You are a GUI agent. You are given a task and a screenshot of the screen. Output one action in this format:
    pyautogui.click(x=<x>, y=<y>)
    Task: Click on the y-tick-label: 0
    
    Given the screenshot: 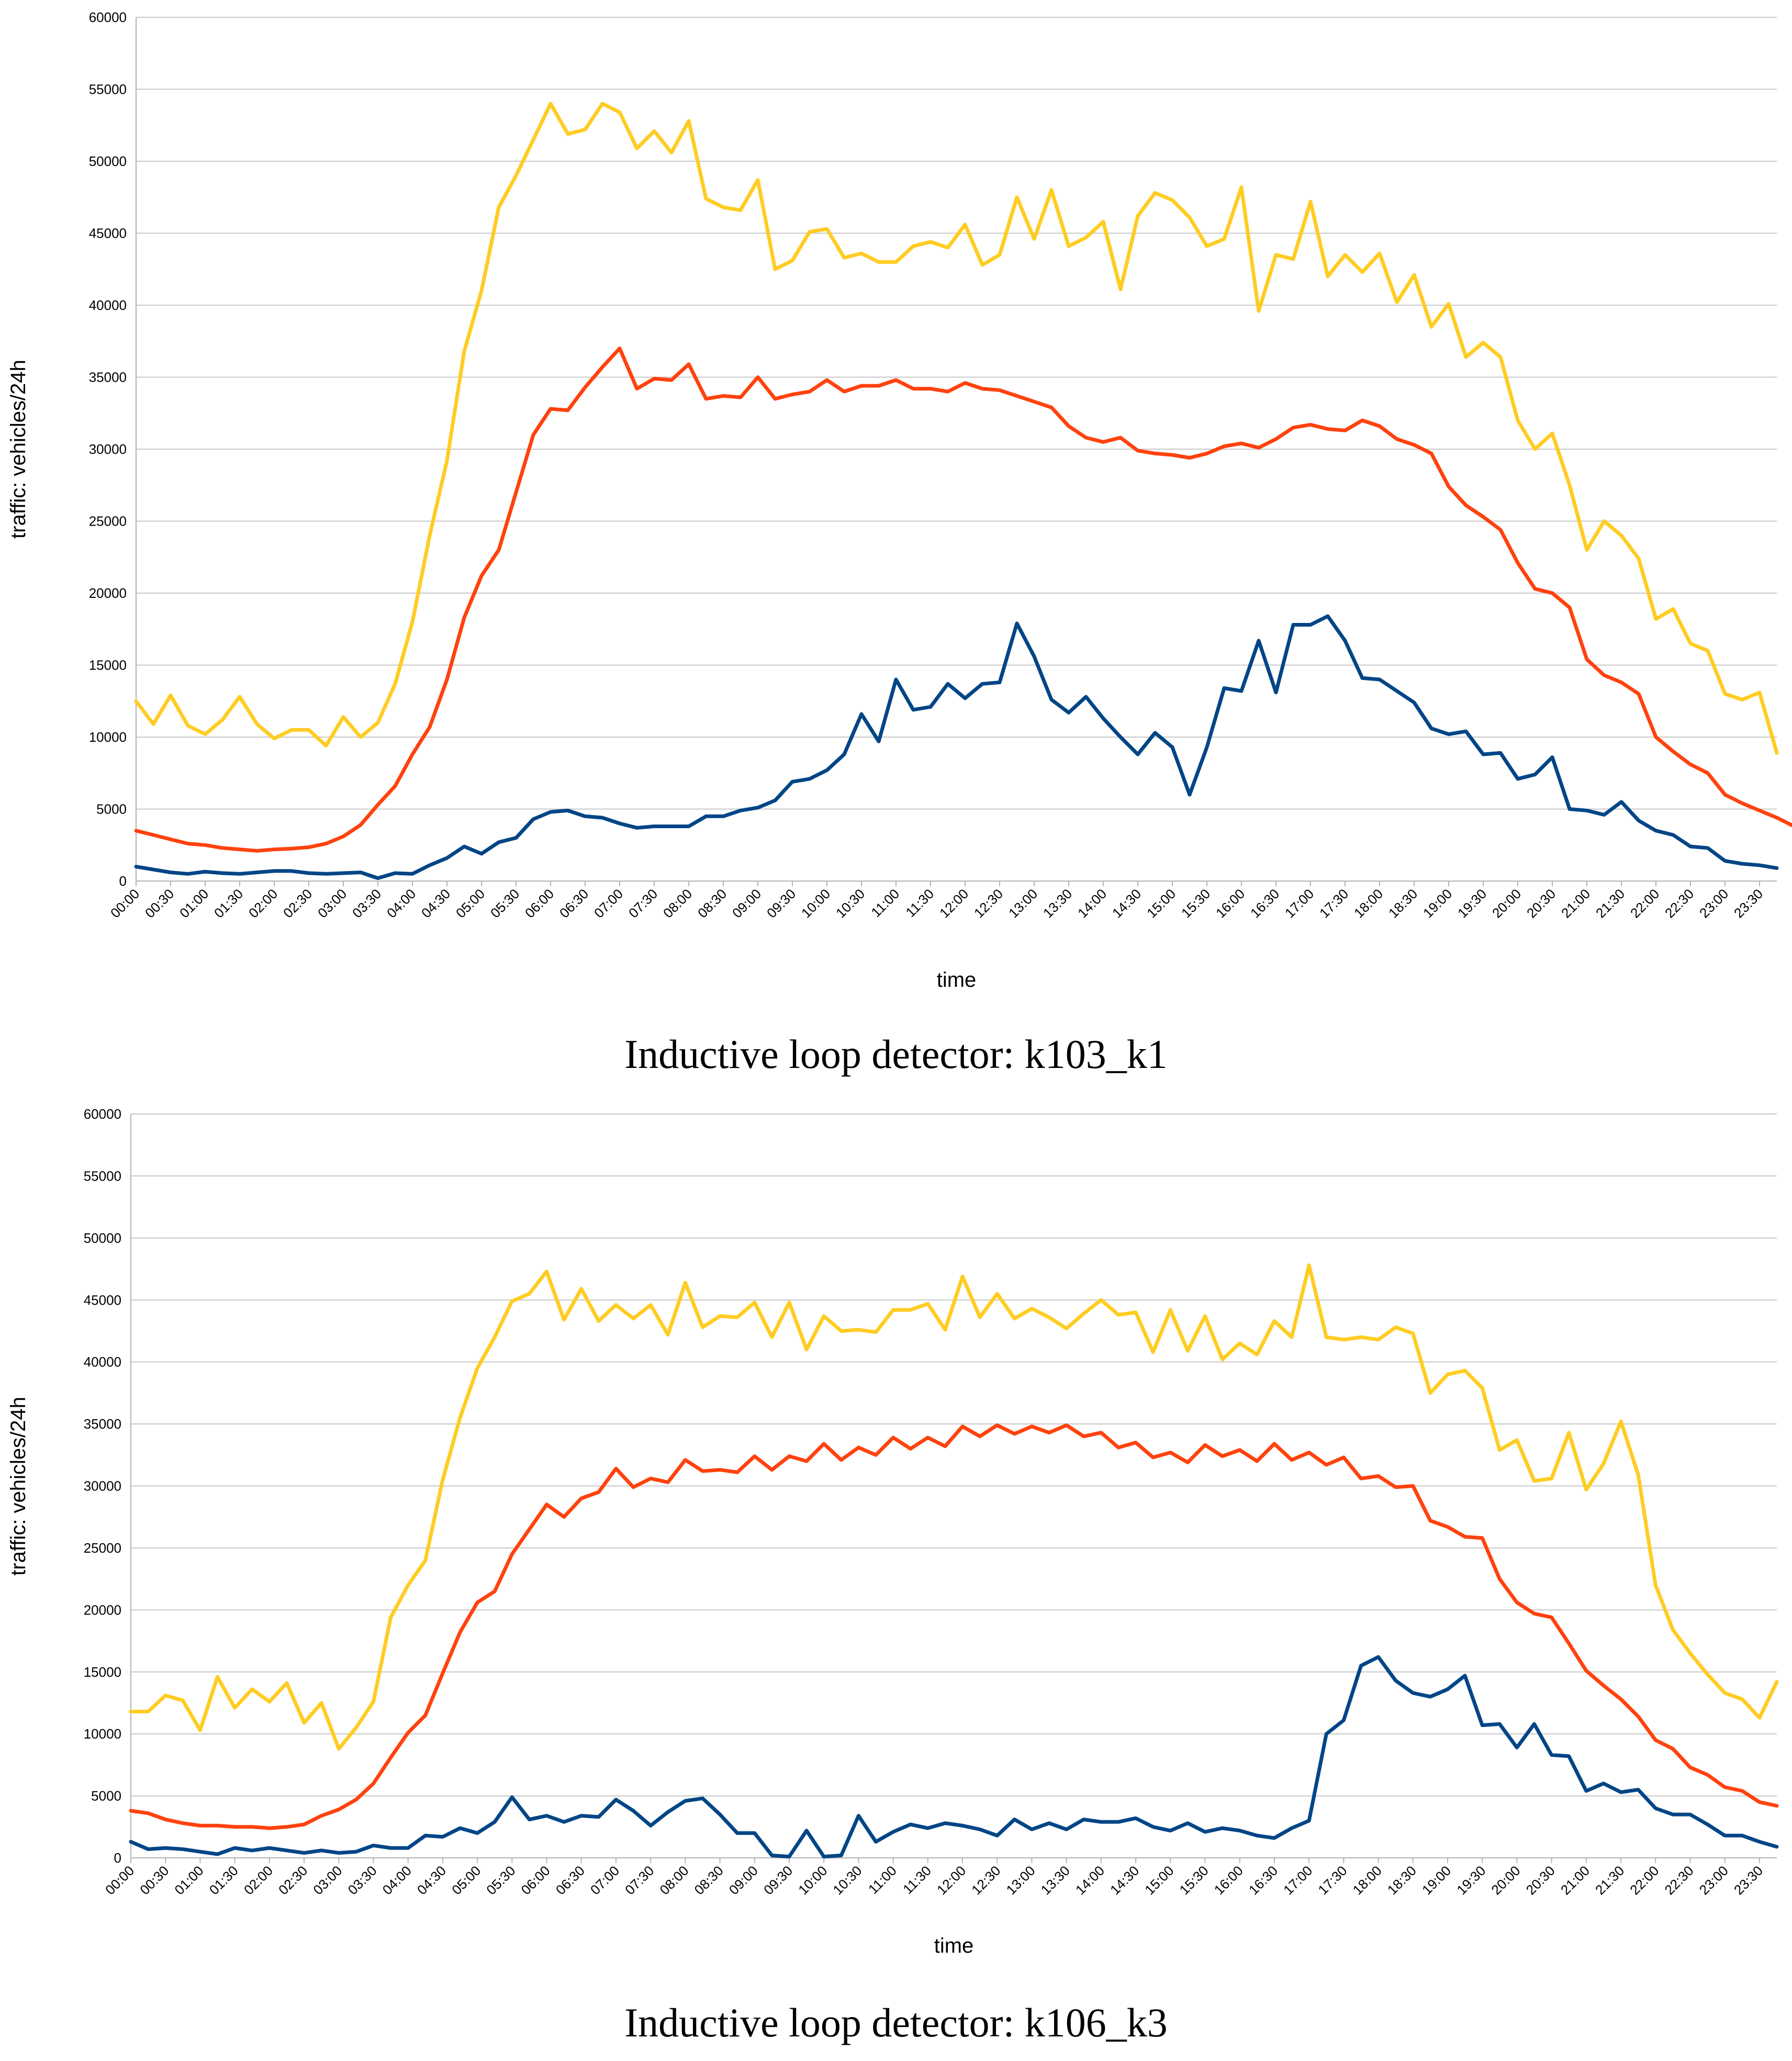 What is the action you would take?
    pyautogui.click(x=117, y=1858)
    